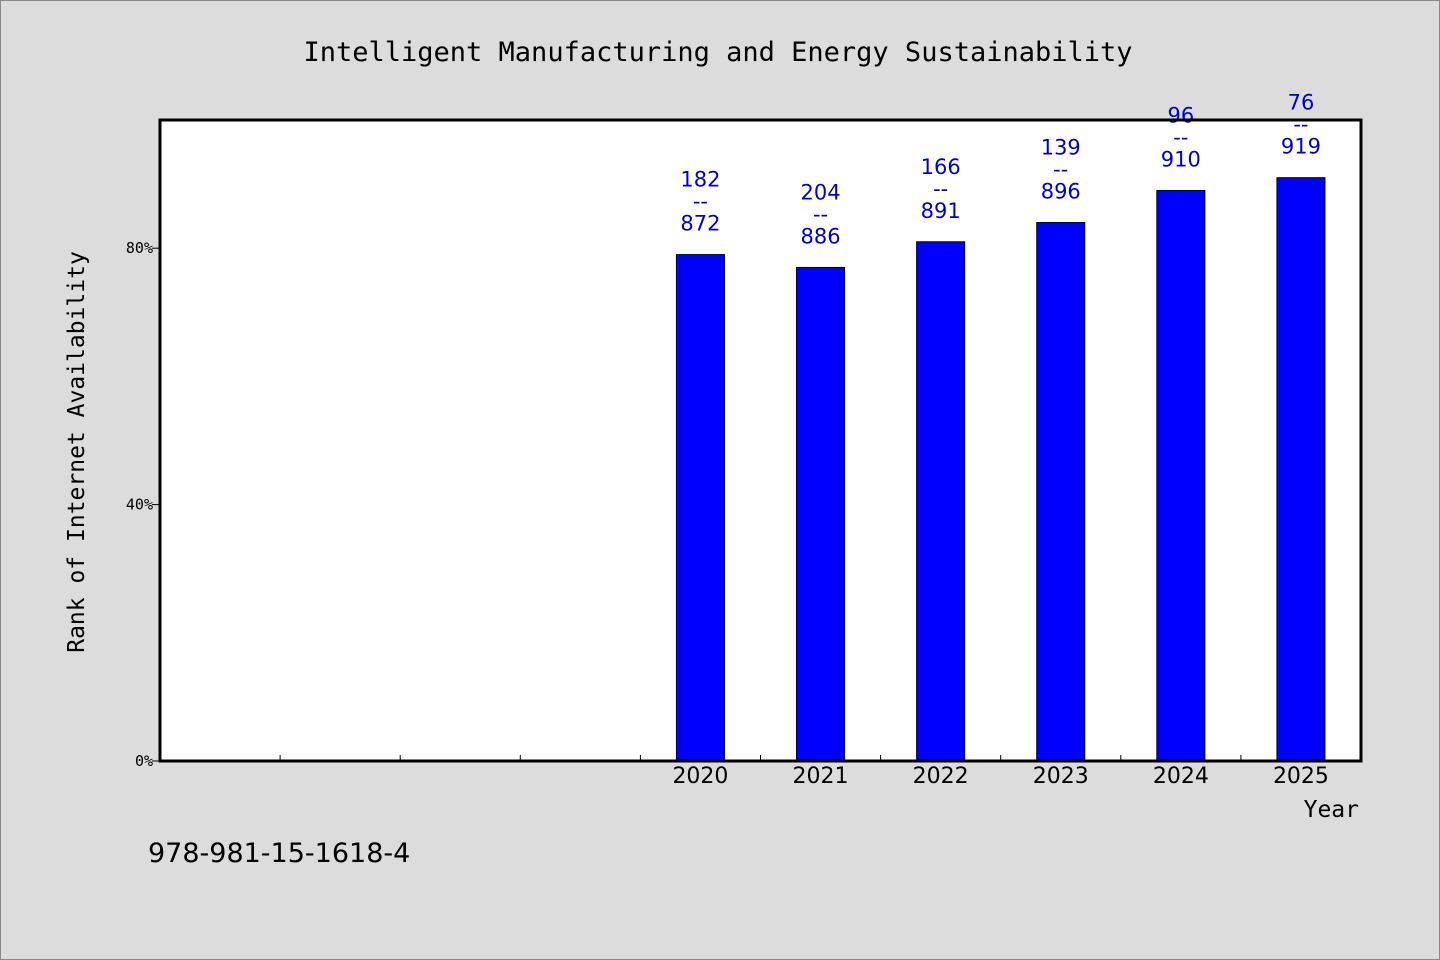  Describe the element at coordinates (1061, 776) in the screenshot. I see `x-tick-label: 2023` at that location.